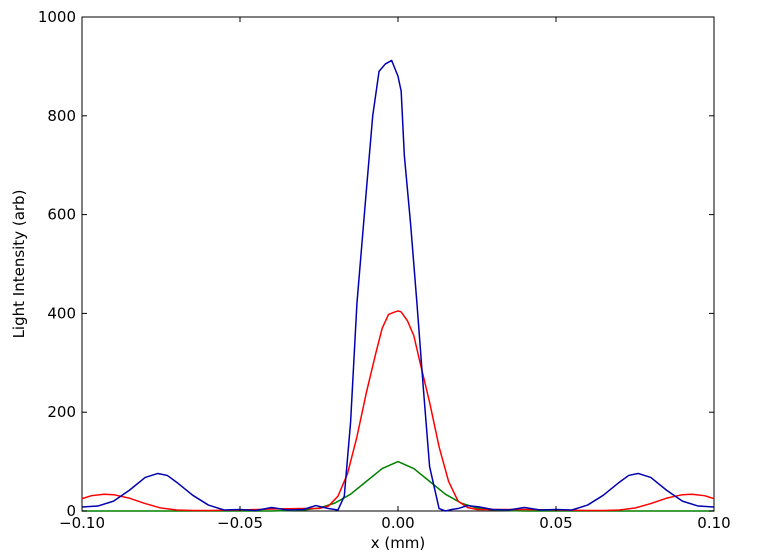 The height and width of the screenshot is (554, 762). What do you see at coordinates (61, 313) in the screenshot?
I see `y-tick-label: 400` at bounding box center [61, 313].